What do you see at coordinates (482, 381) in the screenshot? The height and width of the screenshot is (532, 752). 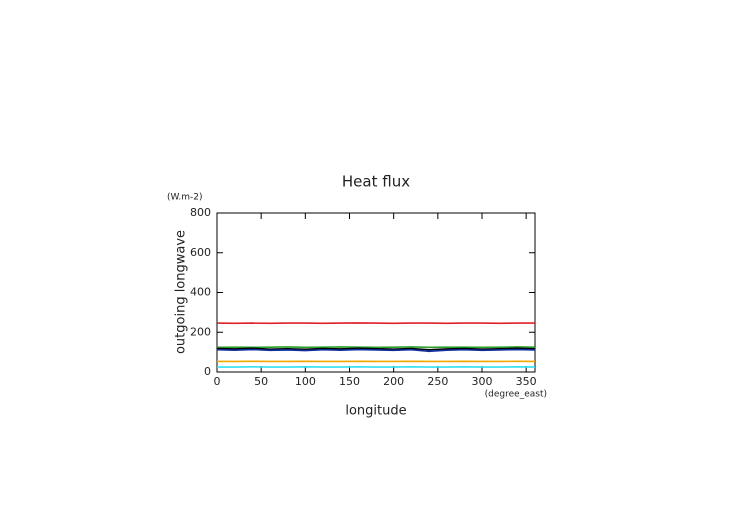 I see `x-tick-label: 300` at bounding box center [482, 381].